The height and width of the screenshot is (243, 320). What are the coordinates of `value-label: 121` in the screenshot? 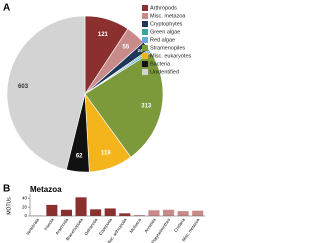 It's located at (103, 35).